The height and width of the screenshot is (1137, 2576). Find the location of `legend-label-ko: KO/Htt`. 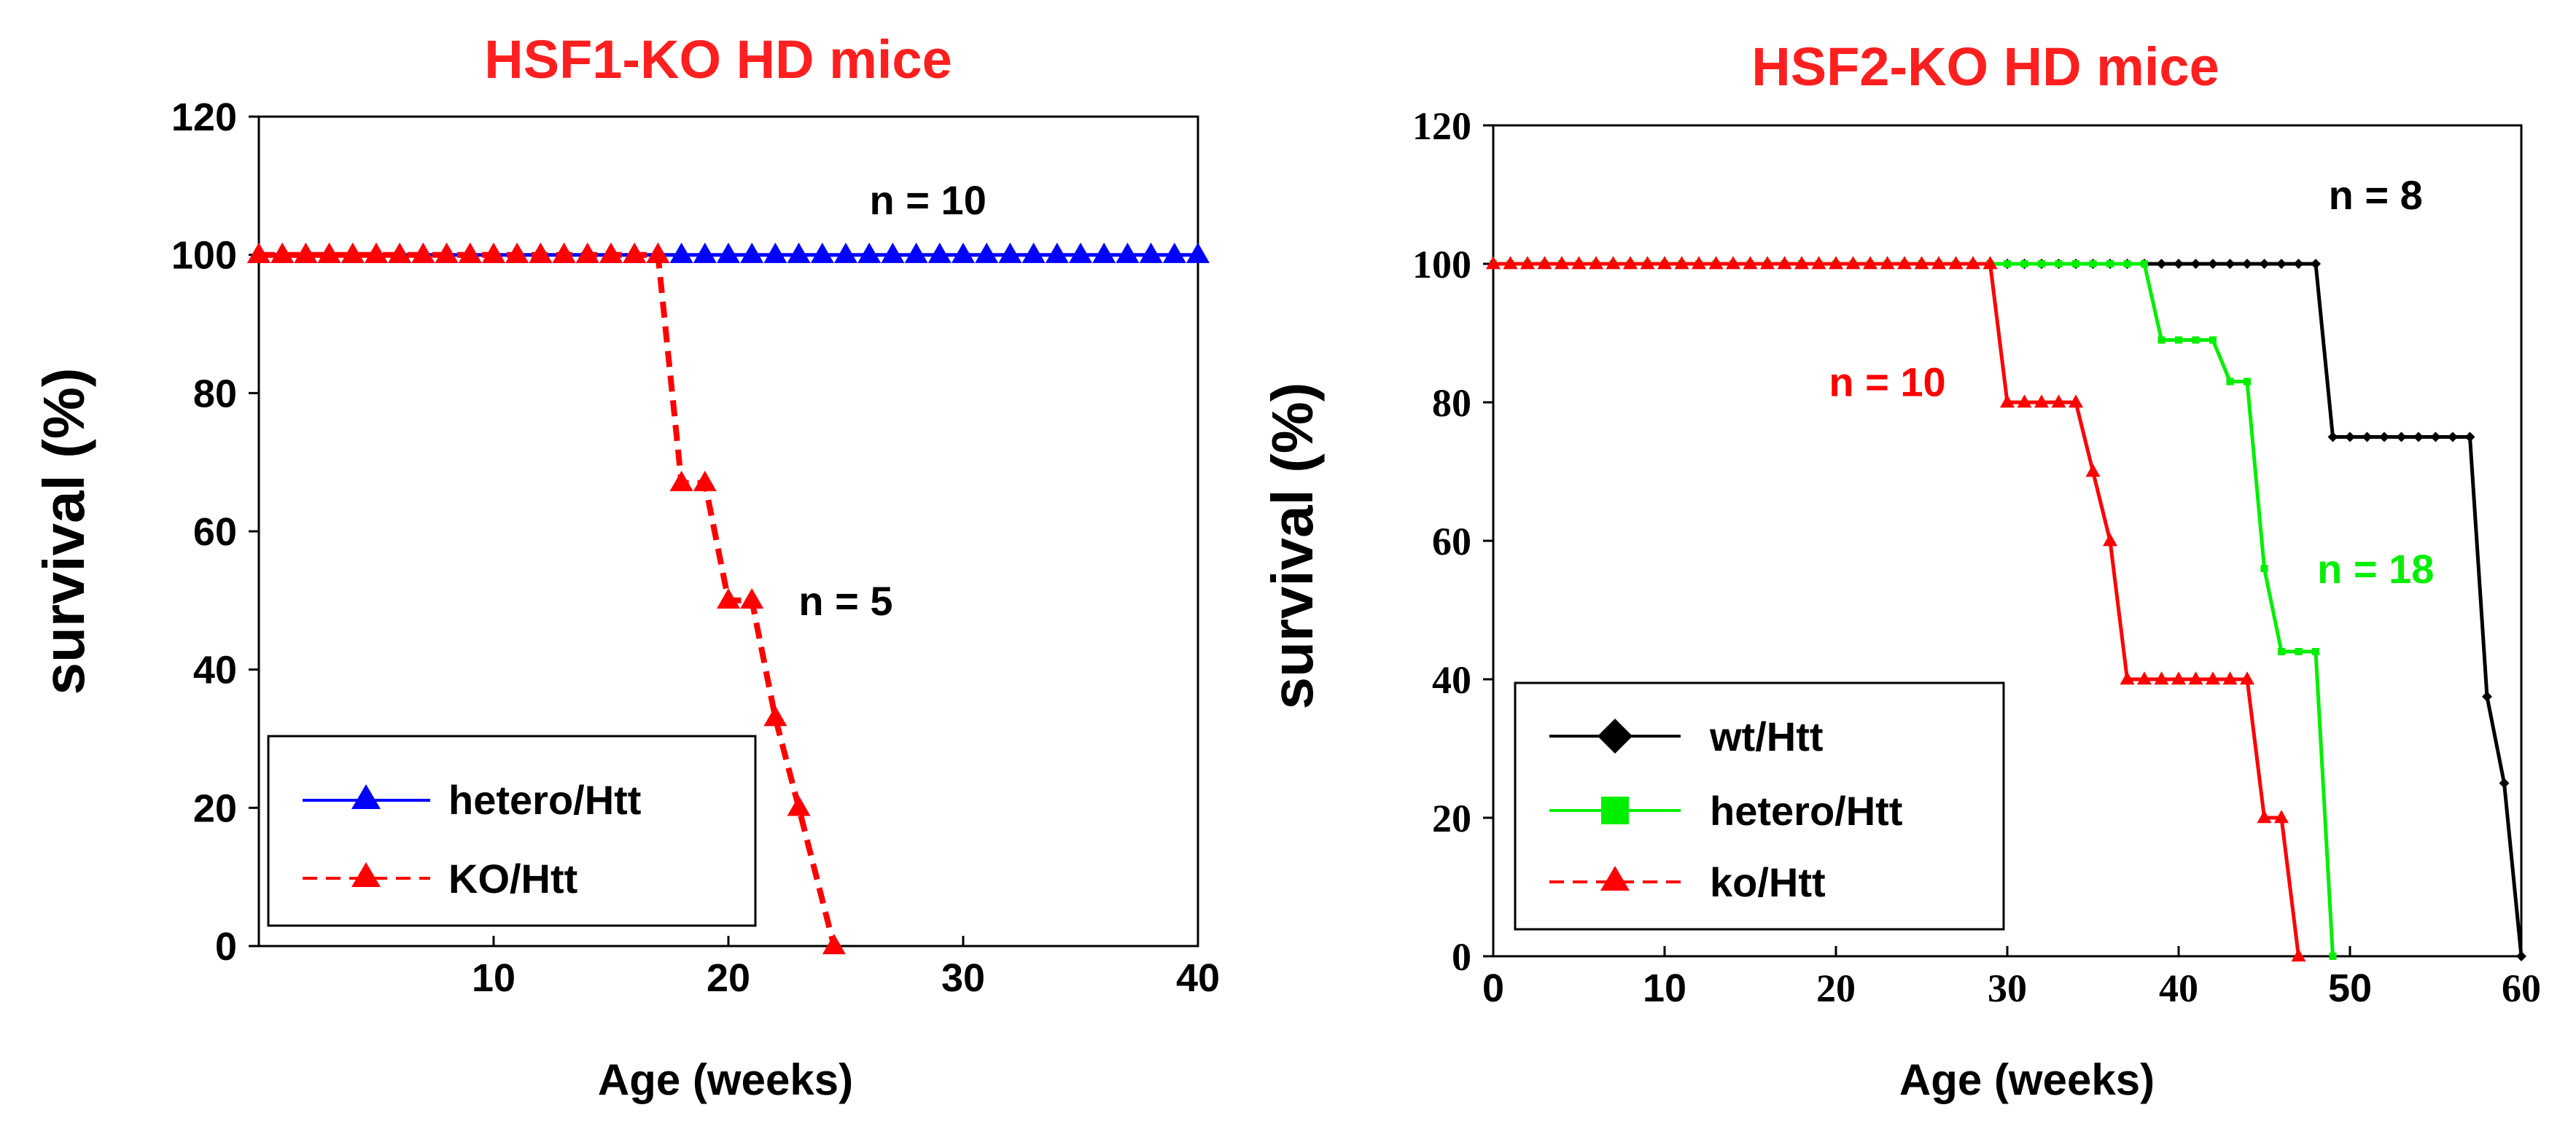

legend-label-ko: KO/Htt is located at coordinates (512, 879).